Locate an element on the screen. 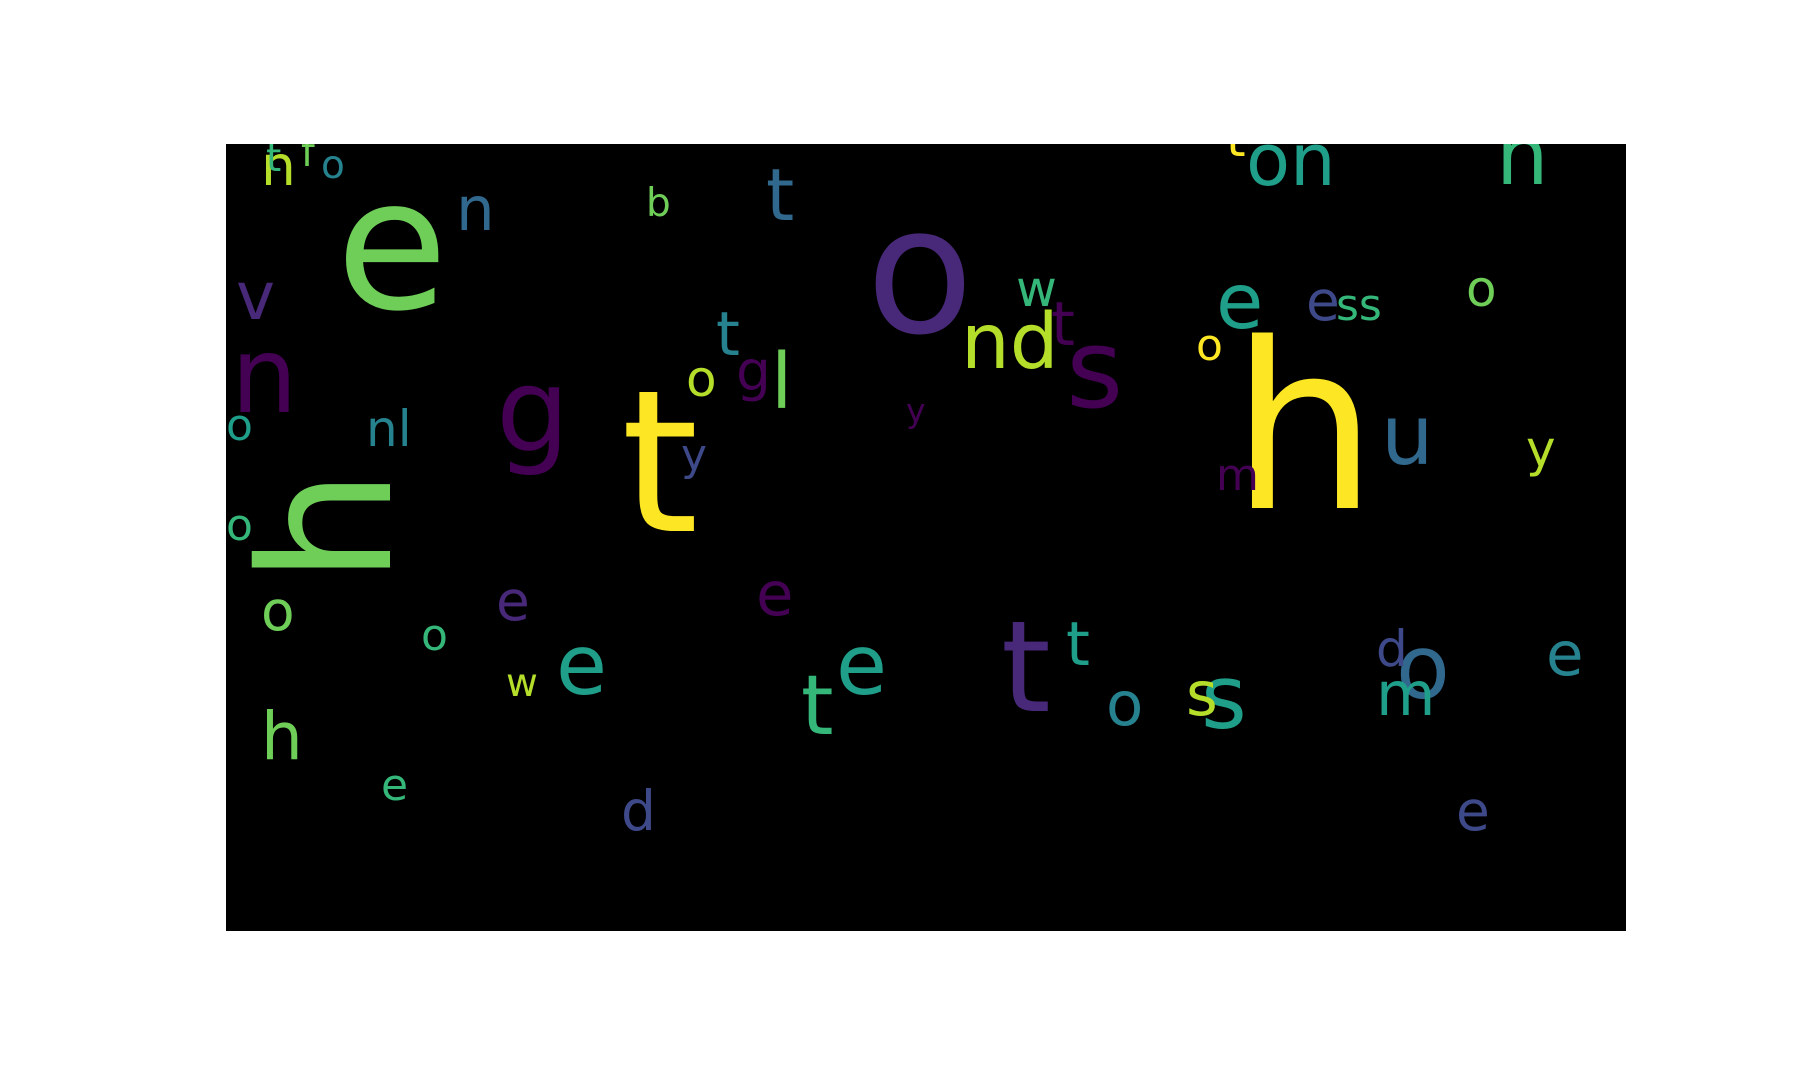 Image resolution: width=1800 pixels, height=1080 pixels. cloud-word: b is located at coordinates (658, 203).